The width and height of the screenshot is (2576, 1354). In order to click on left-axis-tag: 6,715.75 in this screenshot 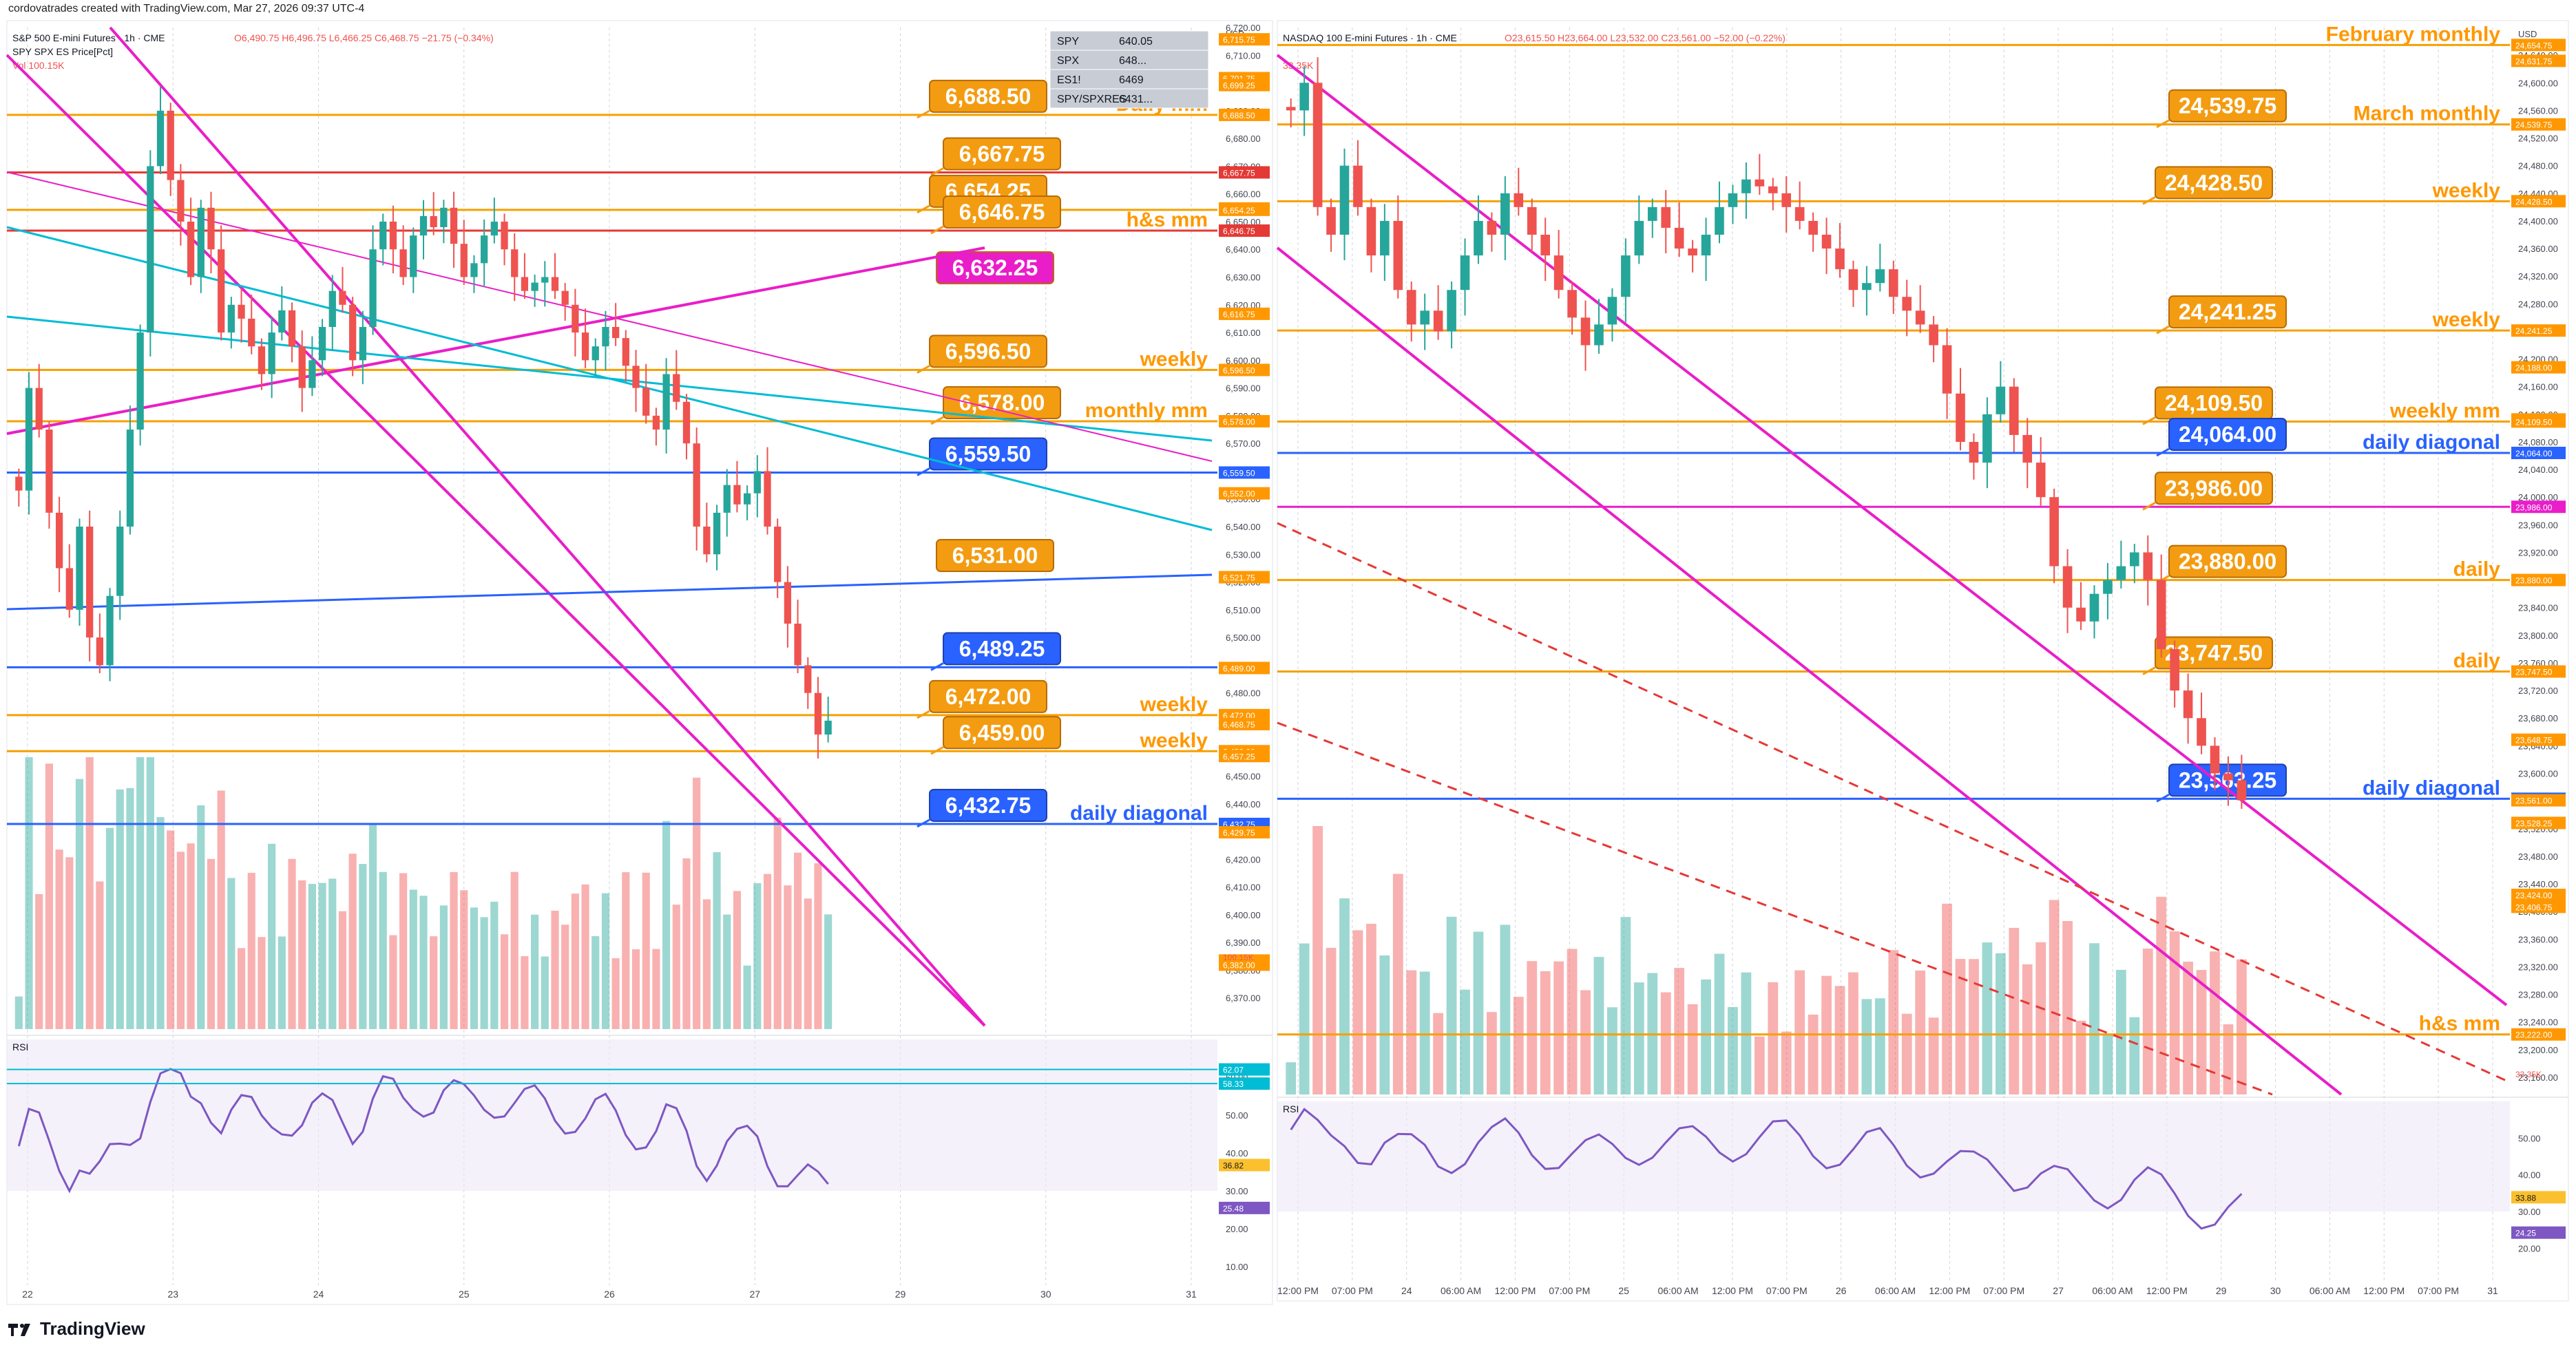, I will do `click(1239, 40)`.